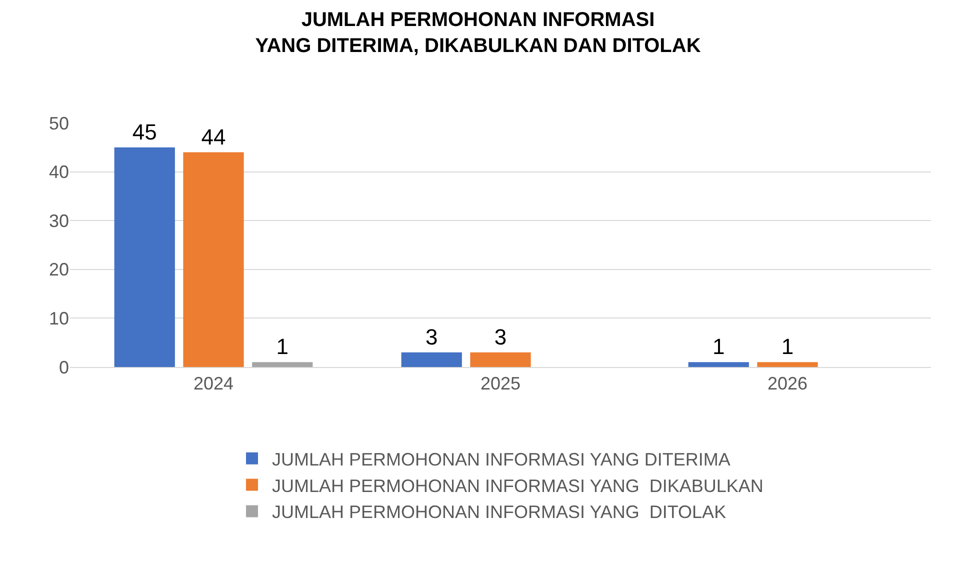 Image resolution: width=956 pixels, height=576 pixels. Describe the element at coordinates (499, 512) in the screenshot. I see `legend-label: JUMLAH PERMOHONAN INFORMASI YANG DITOLAK` at that location.